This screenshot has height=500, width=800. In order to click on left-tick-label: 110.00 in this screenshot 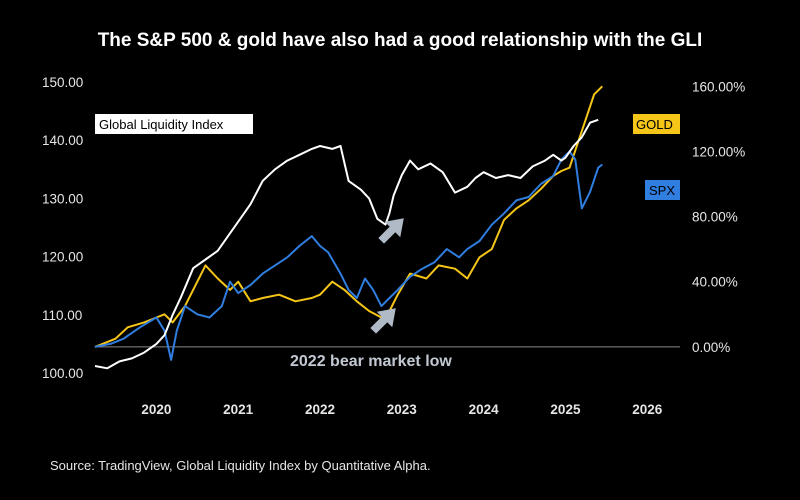, I will do `click(62, 315)`.